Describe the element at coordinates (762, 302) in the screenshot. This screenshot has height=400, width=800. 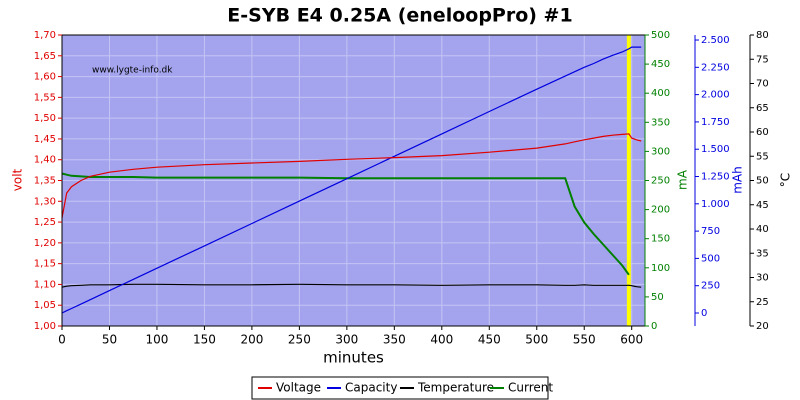
I see `y-tick-label: 25` at that location.